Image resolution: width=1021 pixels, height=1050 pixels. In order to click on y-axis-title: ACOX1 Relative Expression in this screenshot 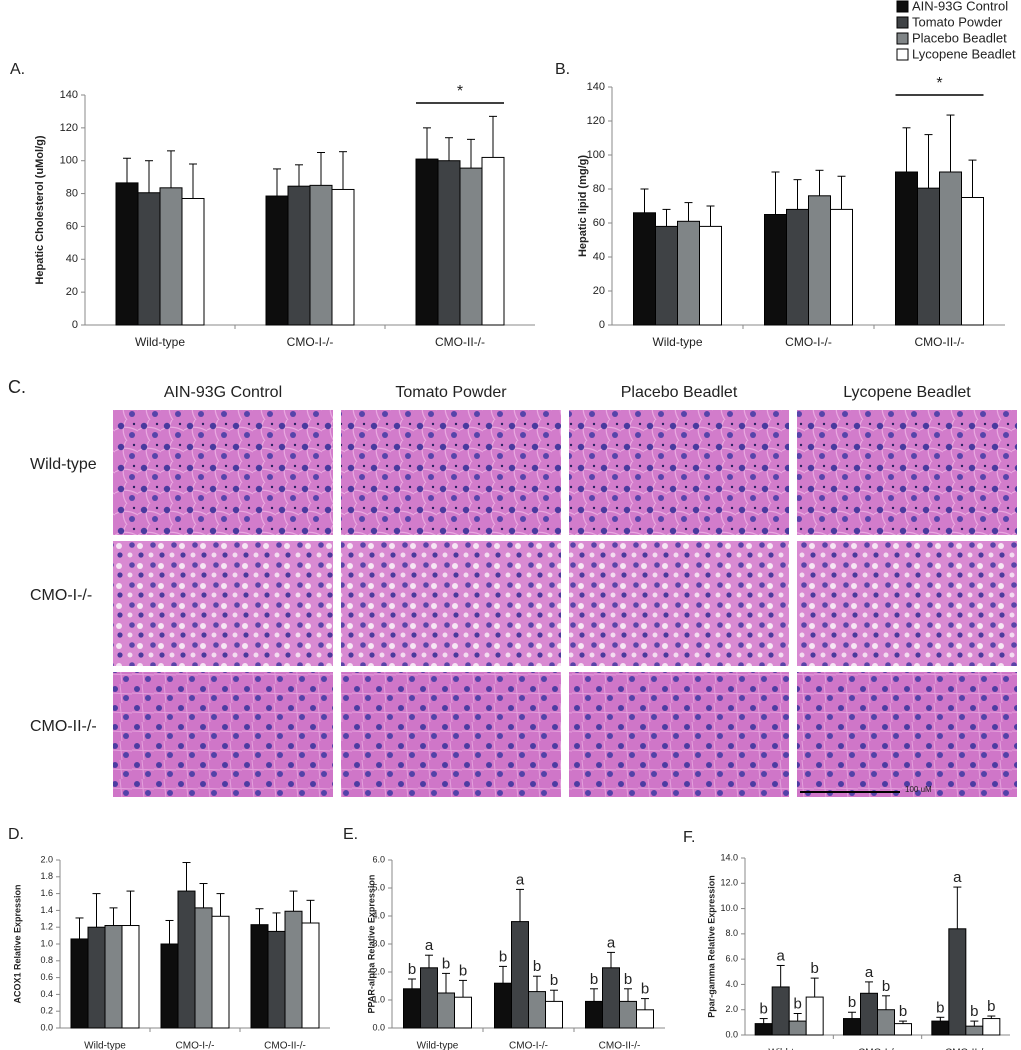, I will do `click(17, 943)`.